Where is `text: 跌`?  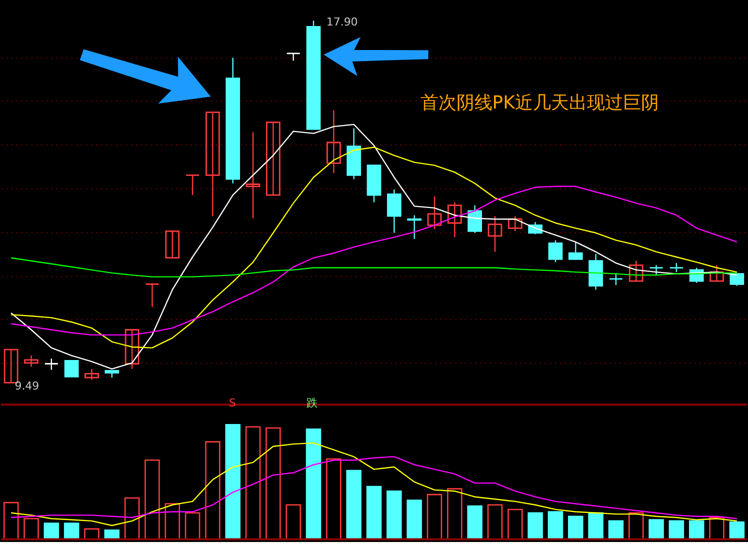
text: 跌 is located at coordinates (312, 403).